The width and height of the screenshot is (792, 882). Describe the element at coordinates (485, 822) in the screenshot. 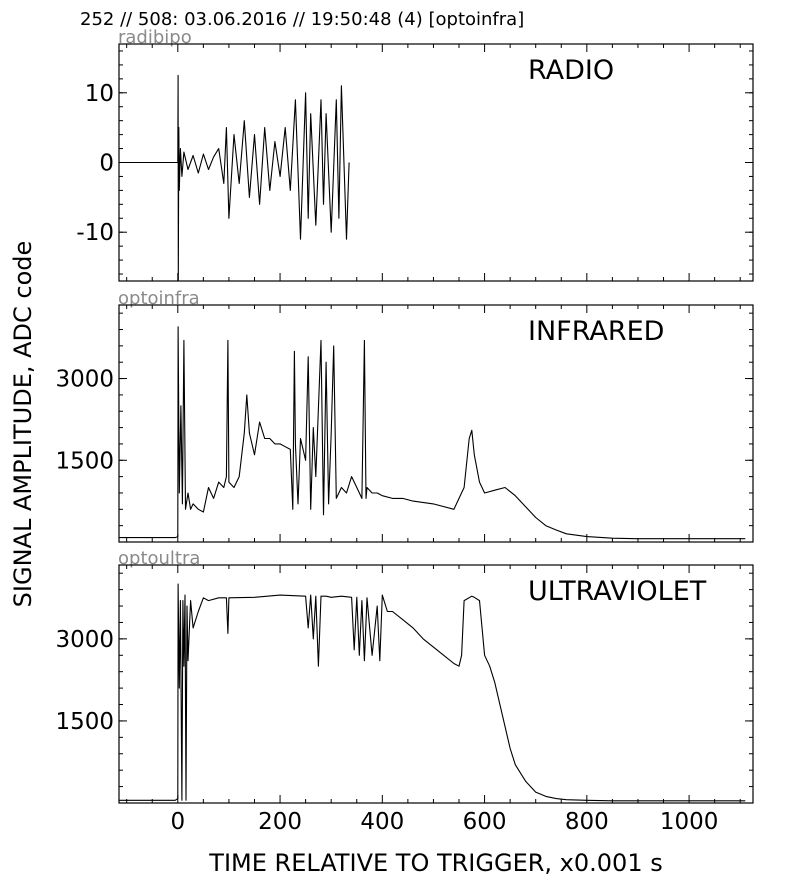

I see `x-tick-label: 600` at that location.